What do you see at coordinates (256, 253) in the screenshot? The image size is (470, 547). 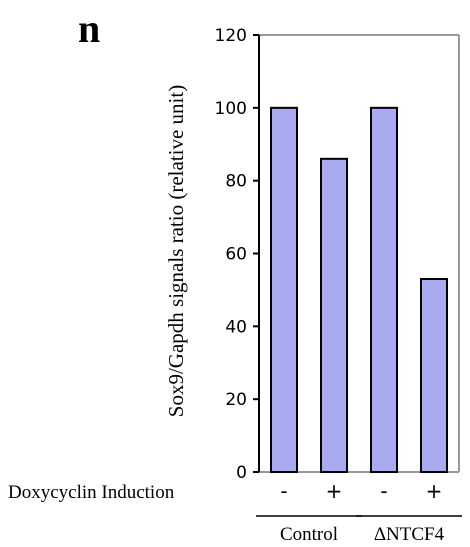 I see `y-axis` at bounding box center [256, 253].